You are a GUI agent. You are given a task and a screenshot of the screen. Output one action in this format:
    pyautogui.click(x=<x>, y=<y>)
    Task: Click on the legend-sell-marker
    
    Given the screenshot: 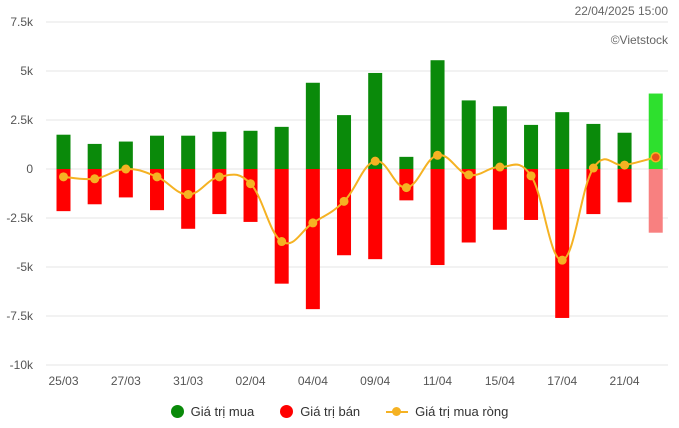 What is the action you would take?
    pyautogui.click(x=287, y=411)
    